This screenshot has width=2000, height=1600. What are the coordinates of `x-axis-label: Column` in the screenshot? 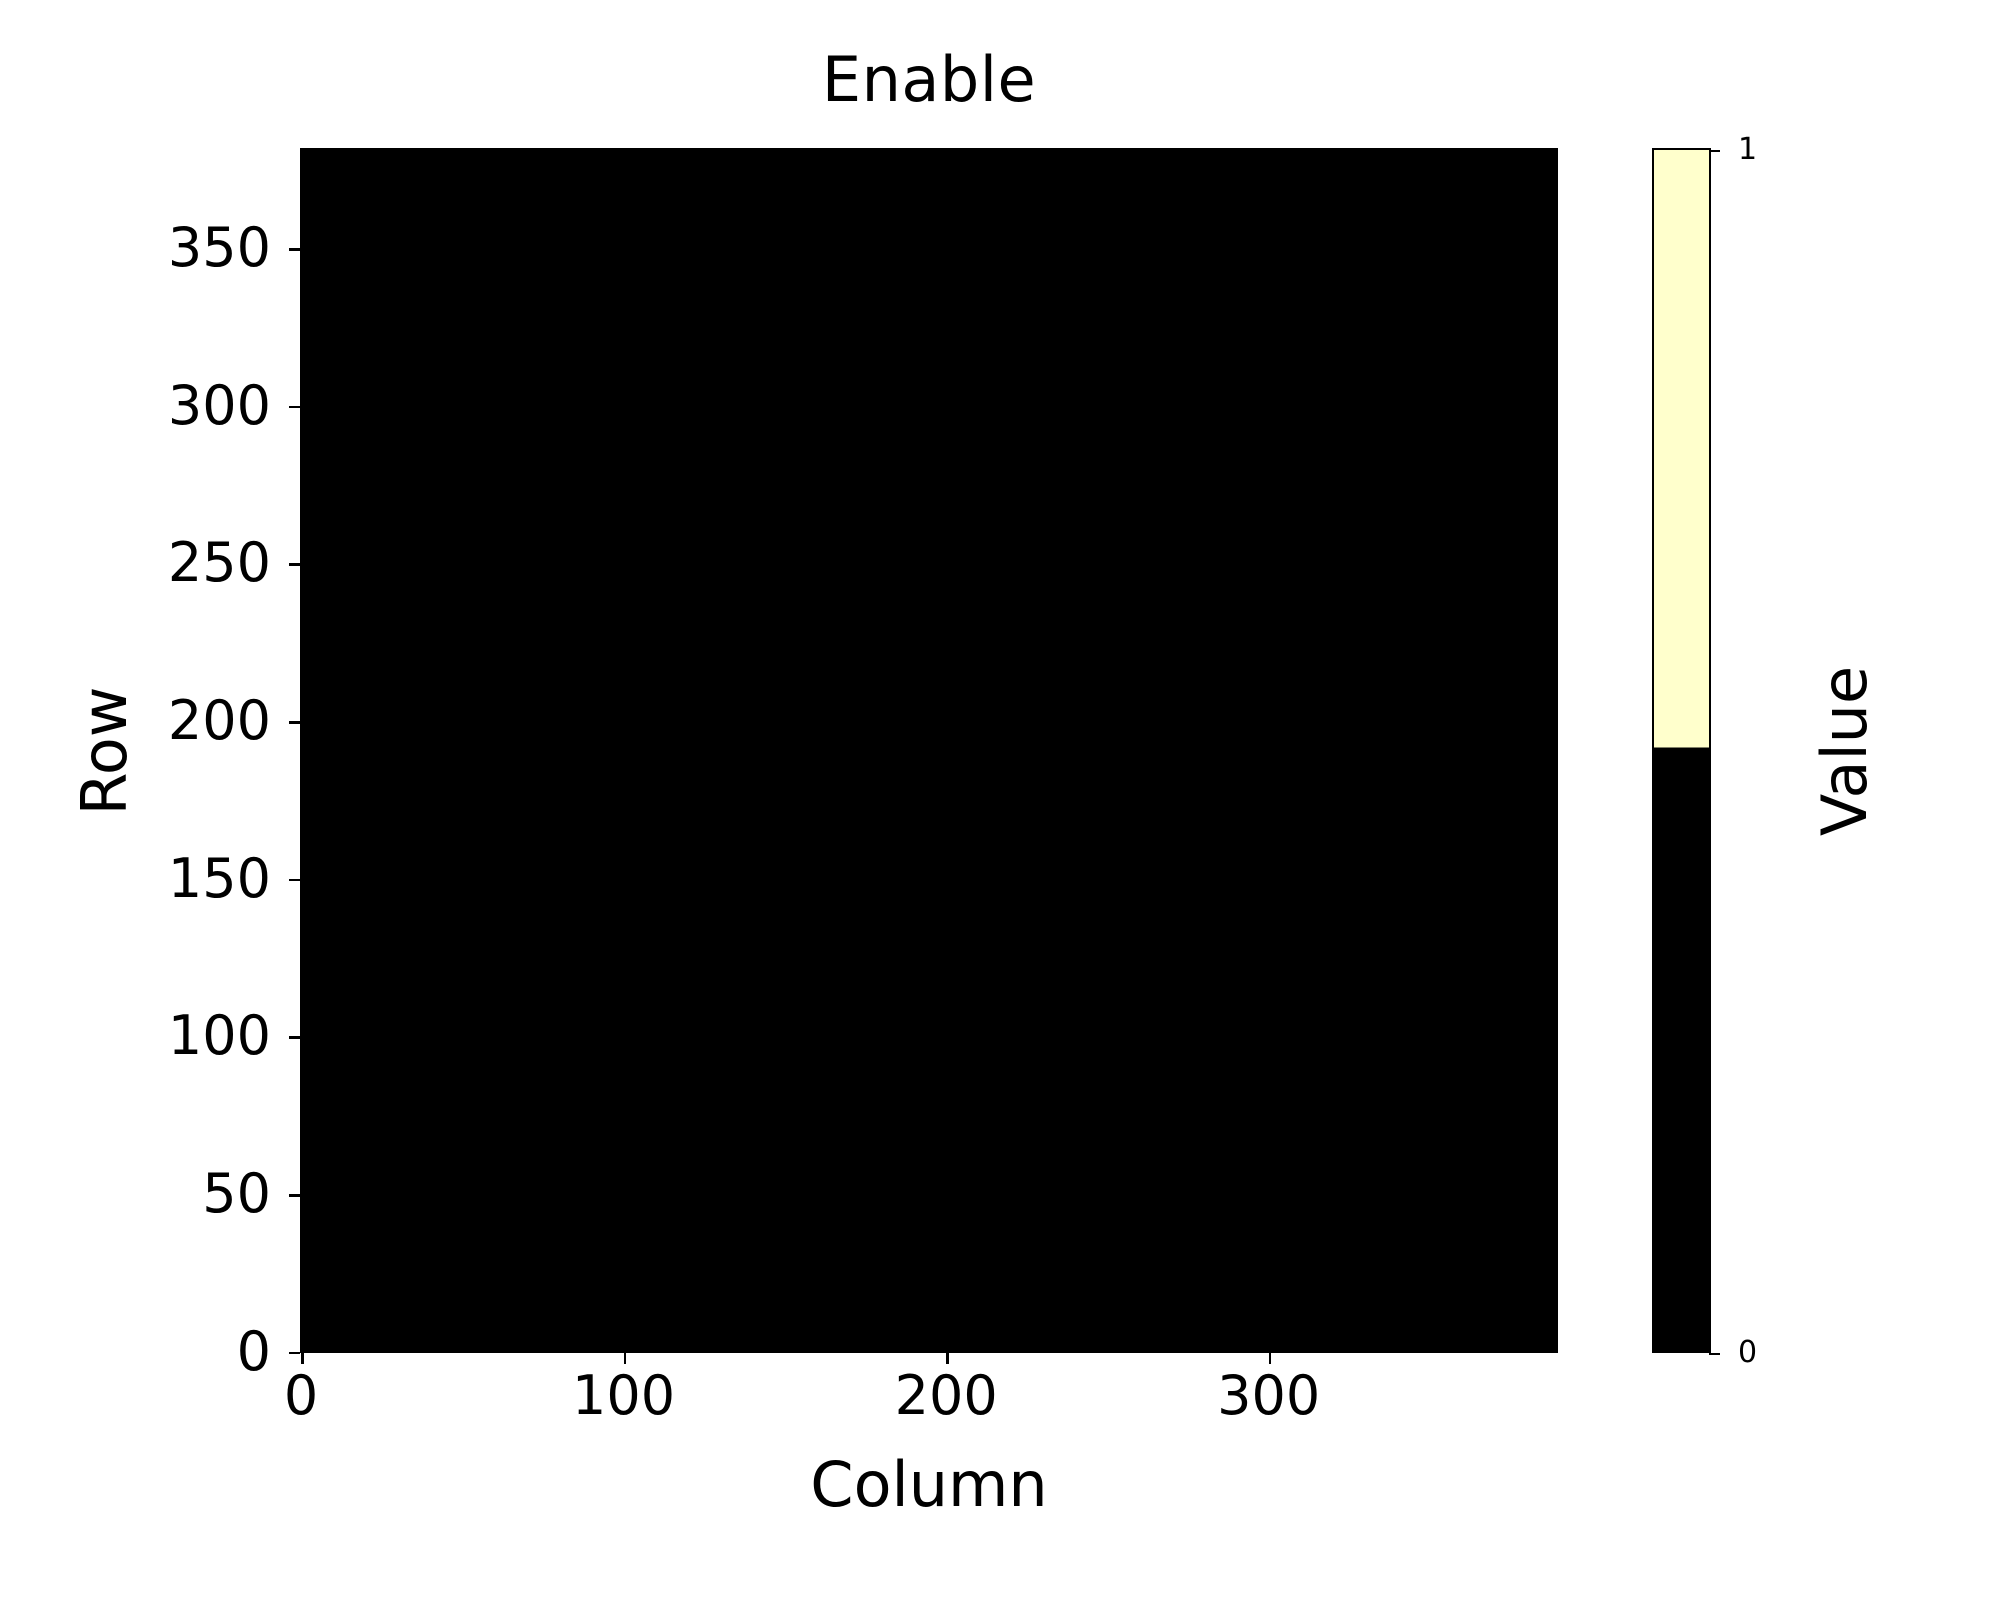 It's located at (929, 1484).